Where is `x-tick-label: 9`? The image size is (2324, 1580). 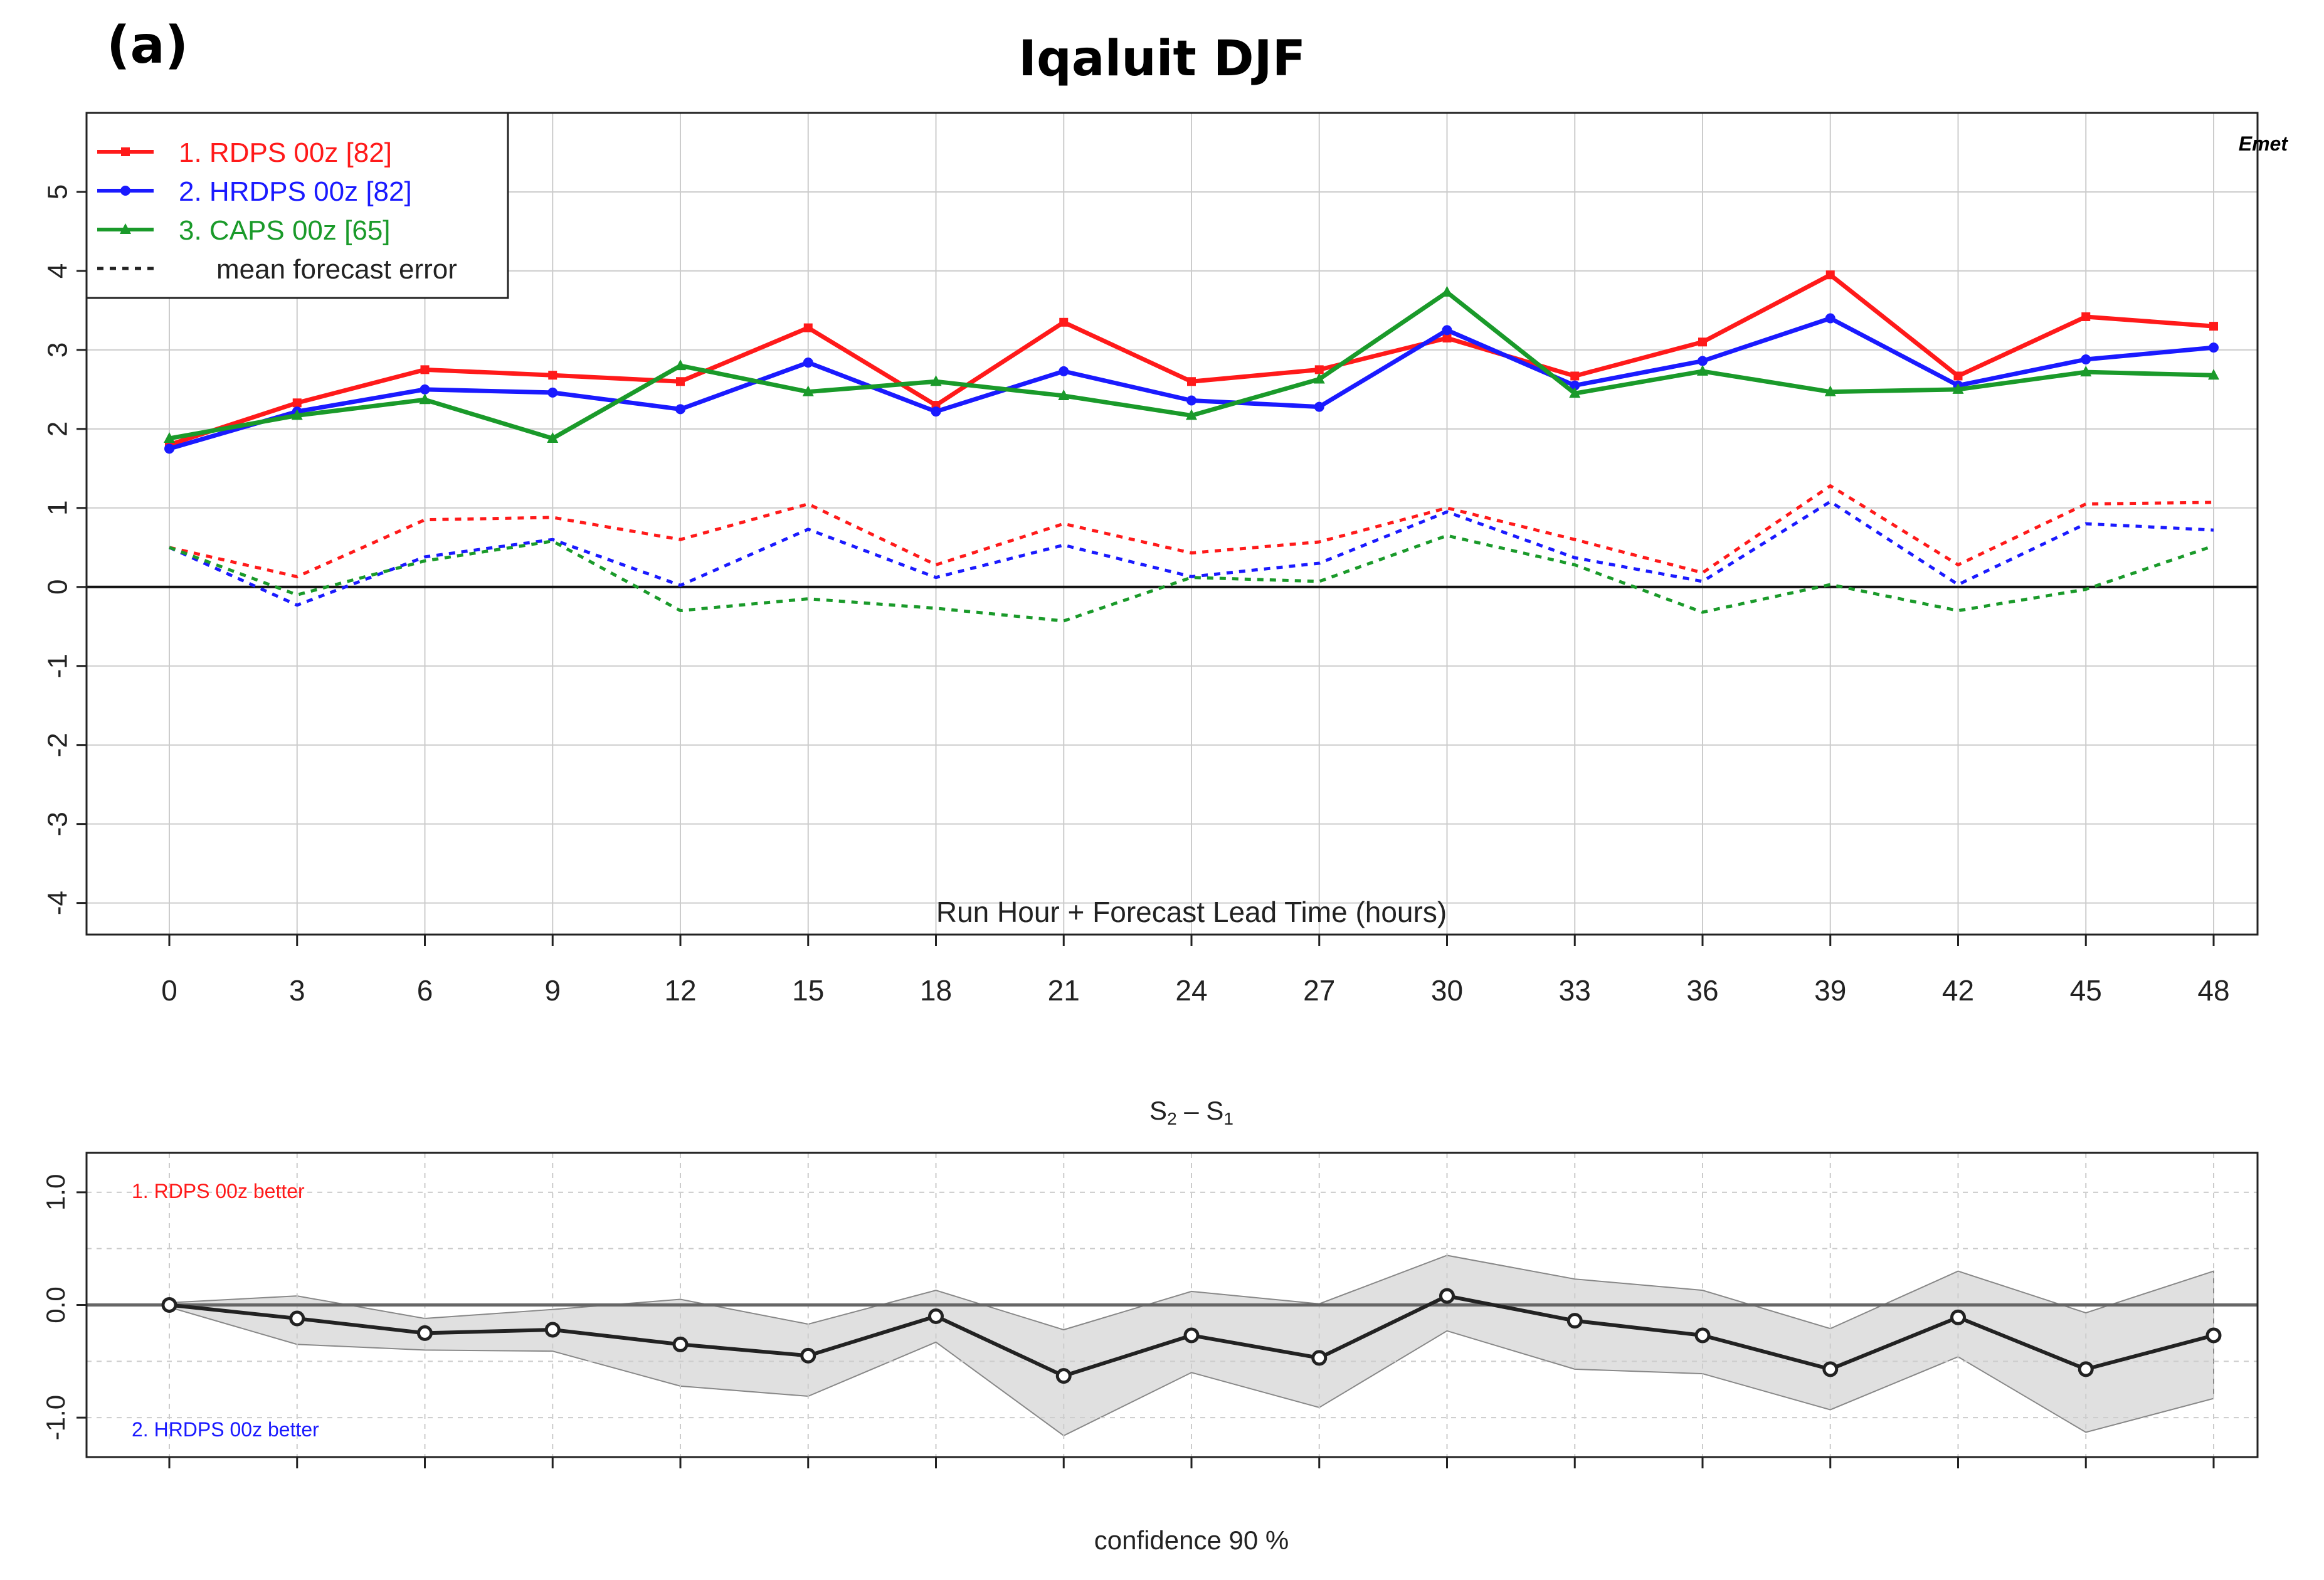
x-tick-label: 9 is located at coordinates (552, 990).